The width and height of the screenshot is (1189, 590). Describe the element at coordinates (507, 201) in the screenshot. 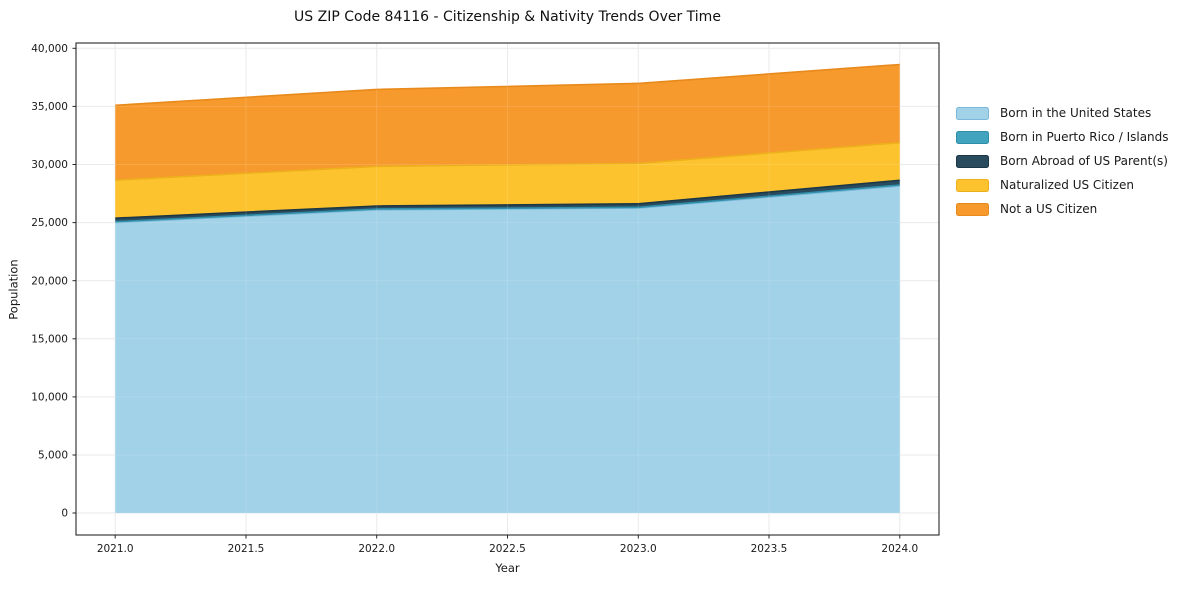

I see `area-born-abroad-of-us-parent-s-` at that location.